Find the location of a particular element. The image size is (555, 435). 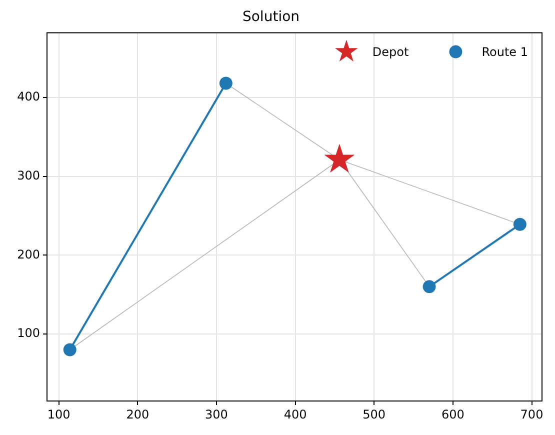

y-tick-label: 200 is located at coordinates (28, 254).